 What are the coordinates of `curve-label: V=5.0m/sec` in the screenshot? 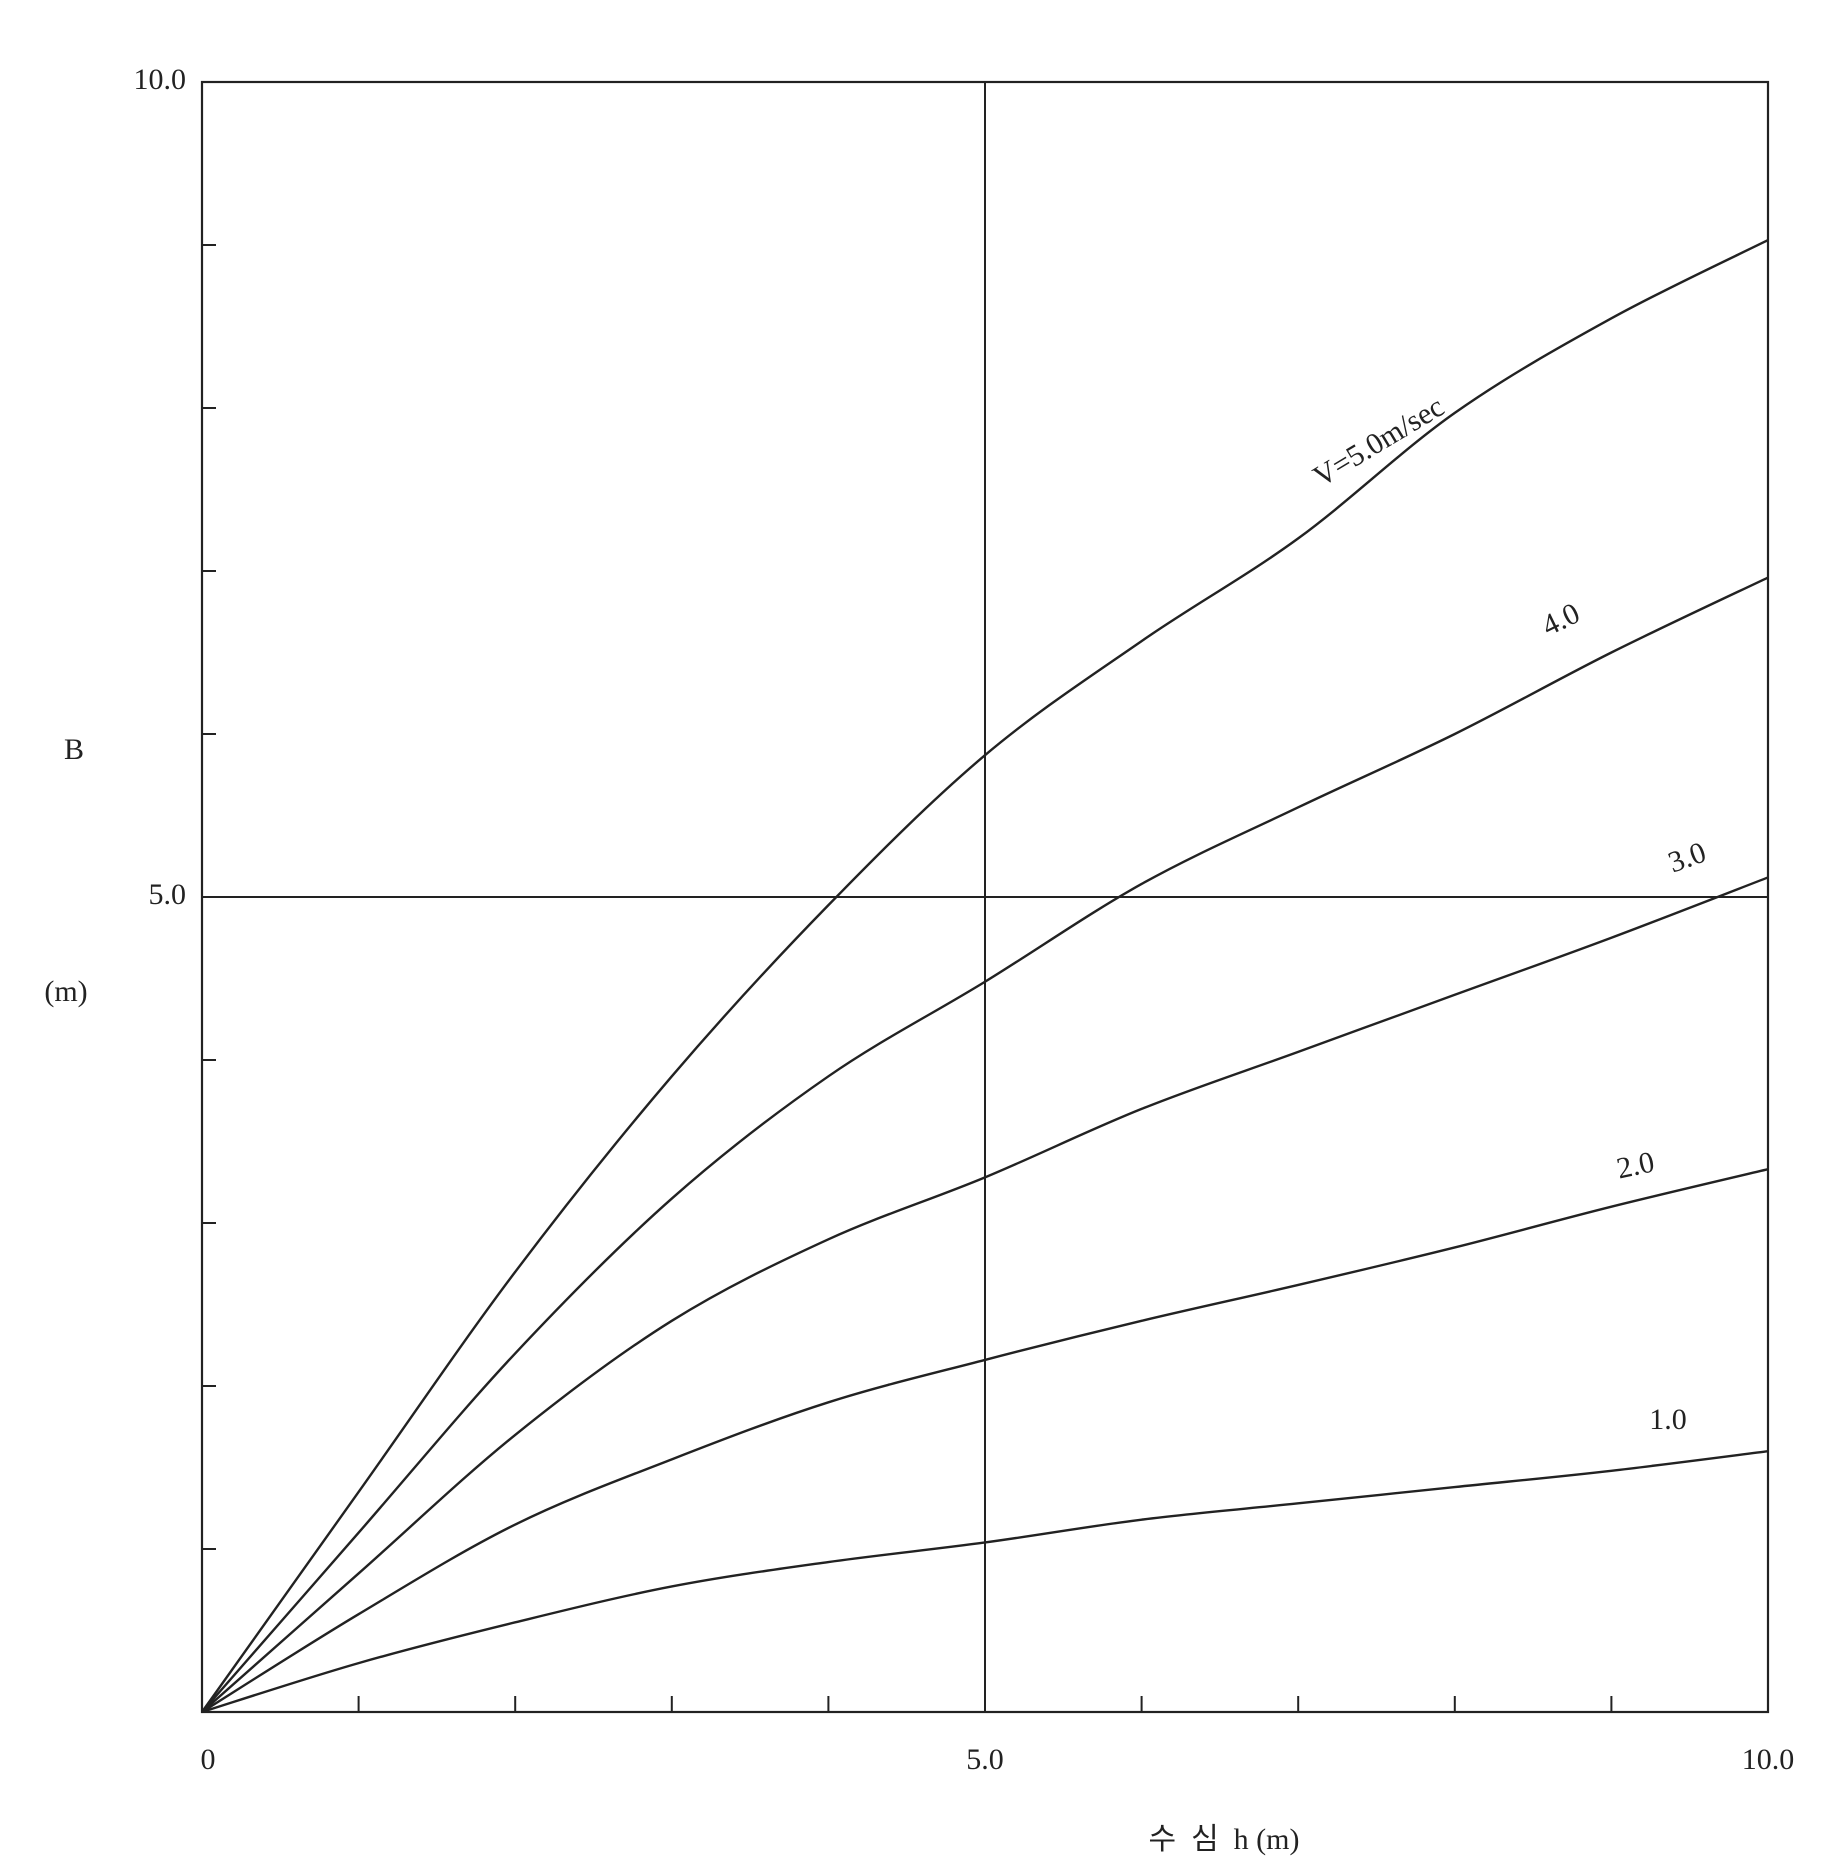 It's located at (1379, 442).